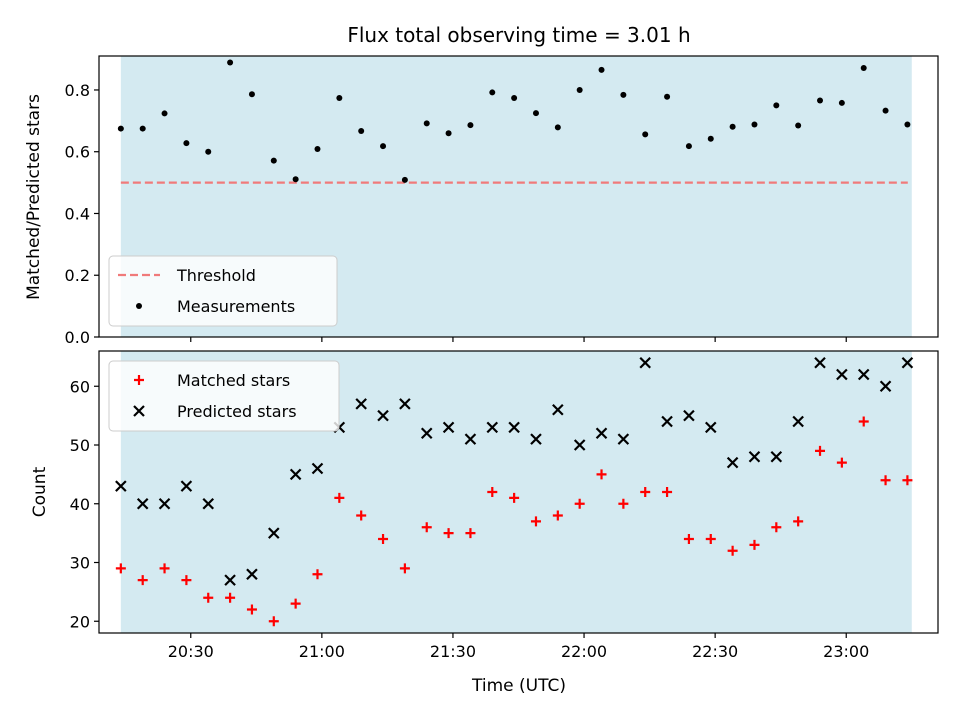 The image size is (960, 725). Describe the element at coordinates (77, 90) in the screenshot. I see `y-tick-label: 0.8` at that location.